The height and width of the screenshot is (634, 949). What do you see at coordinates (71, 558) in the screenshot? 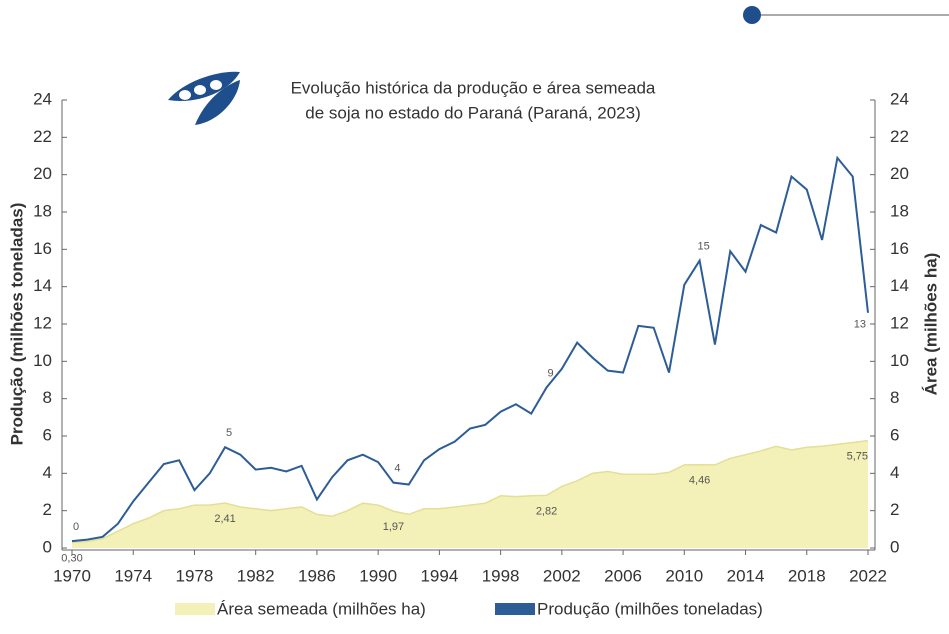
I see `data-label: 0,30` at bounding box center [71, 558].